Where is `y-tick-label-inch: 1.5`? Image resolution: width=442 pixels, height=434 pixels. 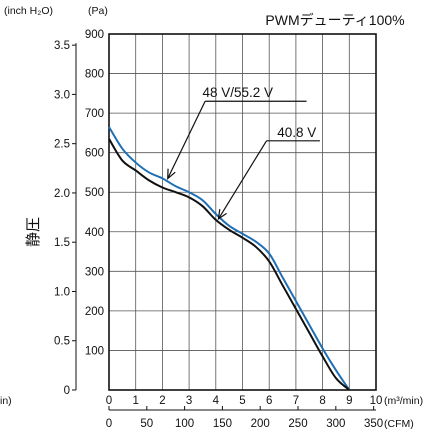 y-tick-label-inch: 1.5 is located at coordinates (62, 243).